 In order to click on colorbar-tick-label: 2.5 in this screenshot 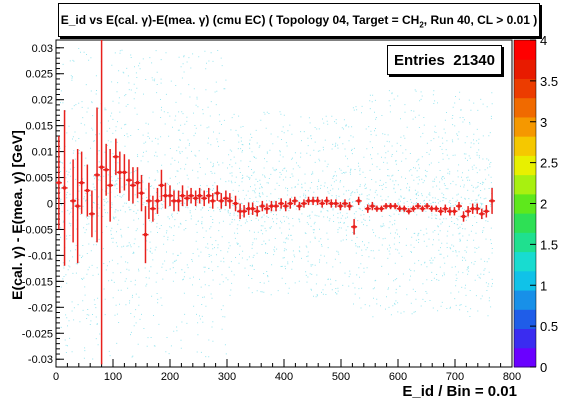, I will do `click(549, 163)`.